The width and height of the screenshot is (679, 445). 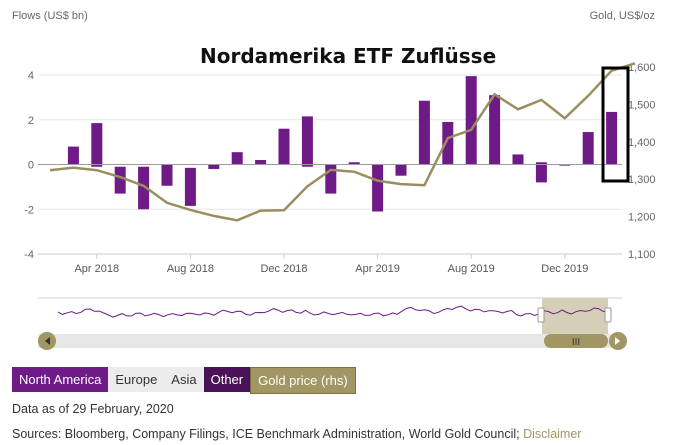 What do you see at coordinates (31, 121) in the screenshot?
I see `left-tick-label: 2` at bounding box center [31, 121].